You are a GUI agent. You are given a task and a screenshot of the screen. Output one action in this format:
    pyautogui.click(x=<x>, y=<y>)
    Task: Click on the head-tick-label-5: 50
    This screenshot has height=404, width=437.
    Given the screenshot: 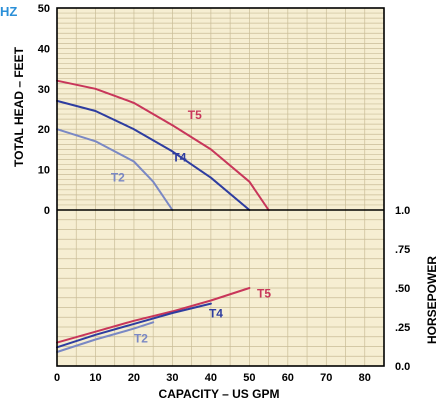 What is the action you would take?
    pyautogui.click(x=44, y=9)
    